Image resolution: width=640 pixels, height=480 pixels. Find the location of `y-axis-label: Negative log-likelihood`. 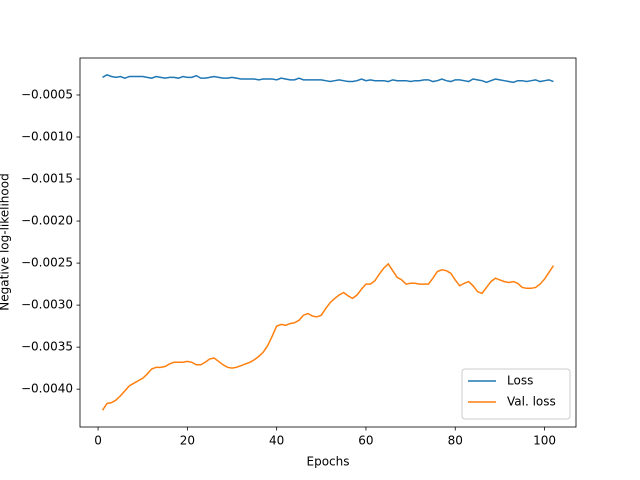

y-axis-label: Negative log-likelihood is located at coordinates (6, 241).